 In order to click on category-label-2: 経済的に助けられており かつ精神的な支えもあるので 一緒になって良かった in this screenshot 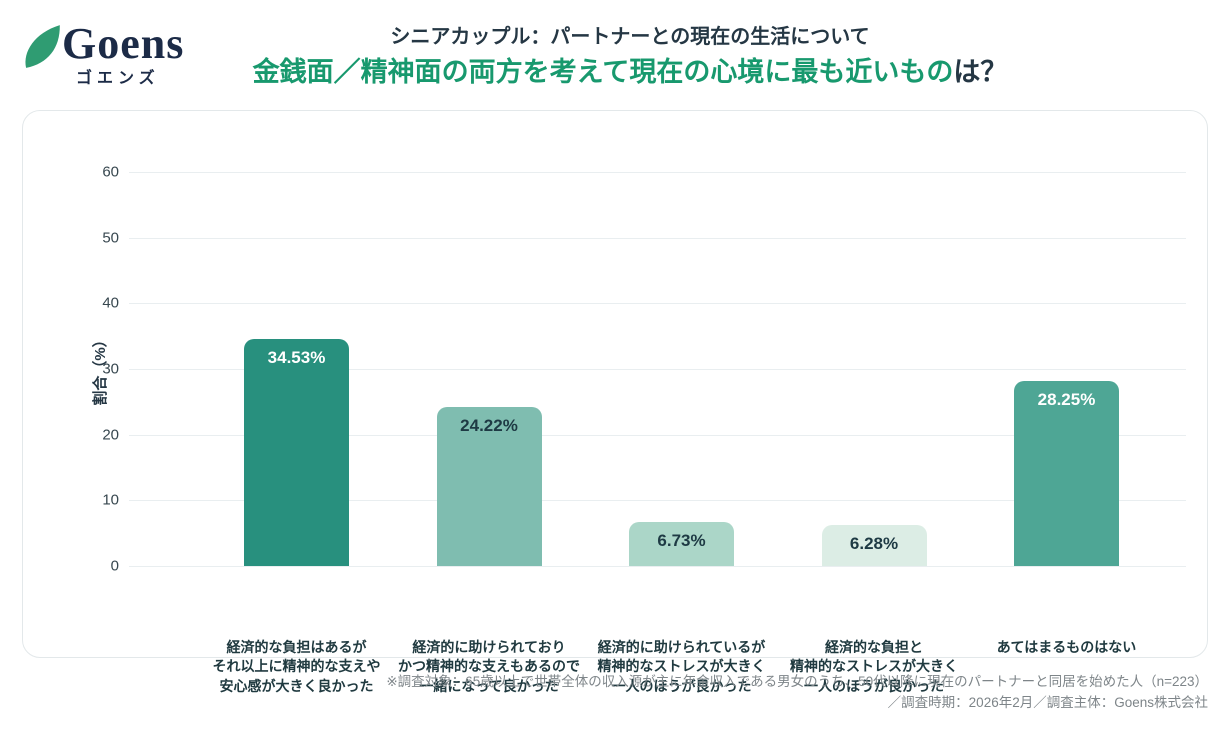, I will do `click(489, 667)`.